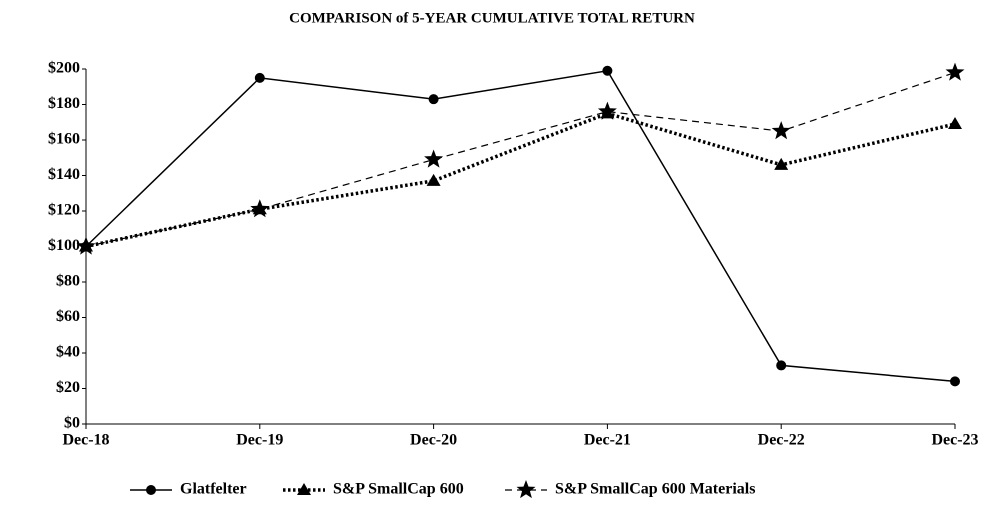 This screenshot has height=525, width=985. Describe the element at coordinates (72, 423) in the screenshot. I see `y-tick-label: $0` at that location.